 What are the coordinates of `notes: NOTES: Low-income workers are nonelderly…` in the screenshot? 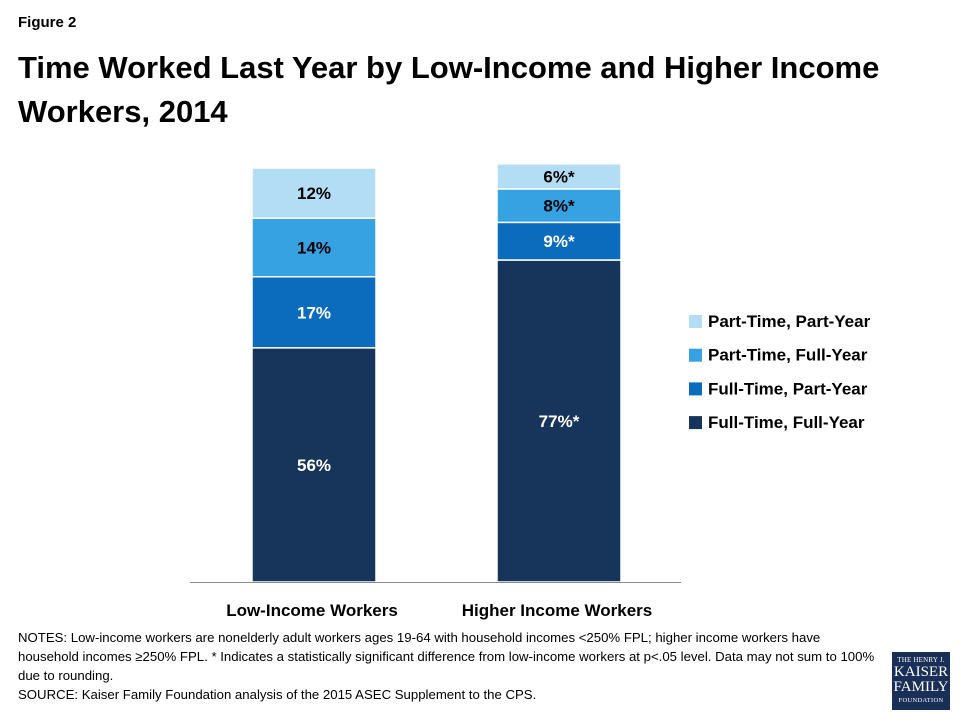 It's located at (449, 666).